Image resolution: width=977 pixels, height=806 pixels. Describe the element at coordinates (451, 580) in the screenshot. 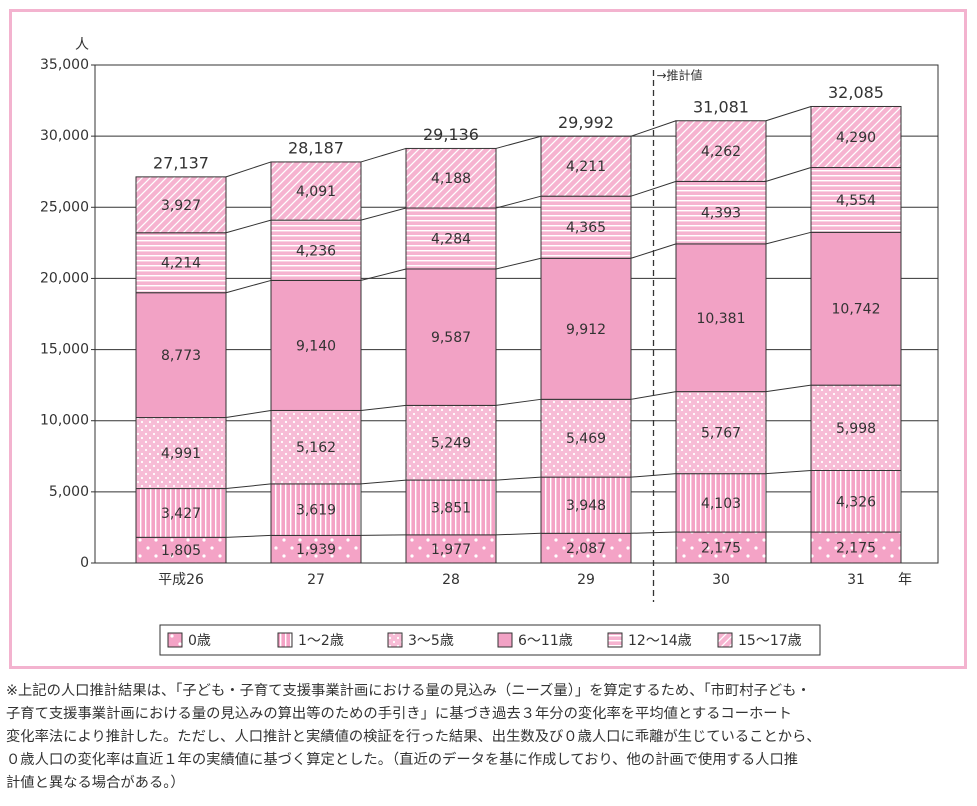

I see `x-tick-label: 28` at that location.